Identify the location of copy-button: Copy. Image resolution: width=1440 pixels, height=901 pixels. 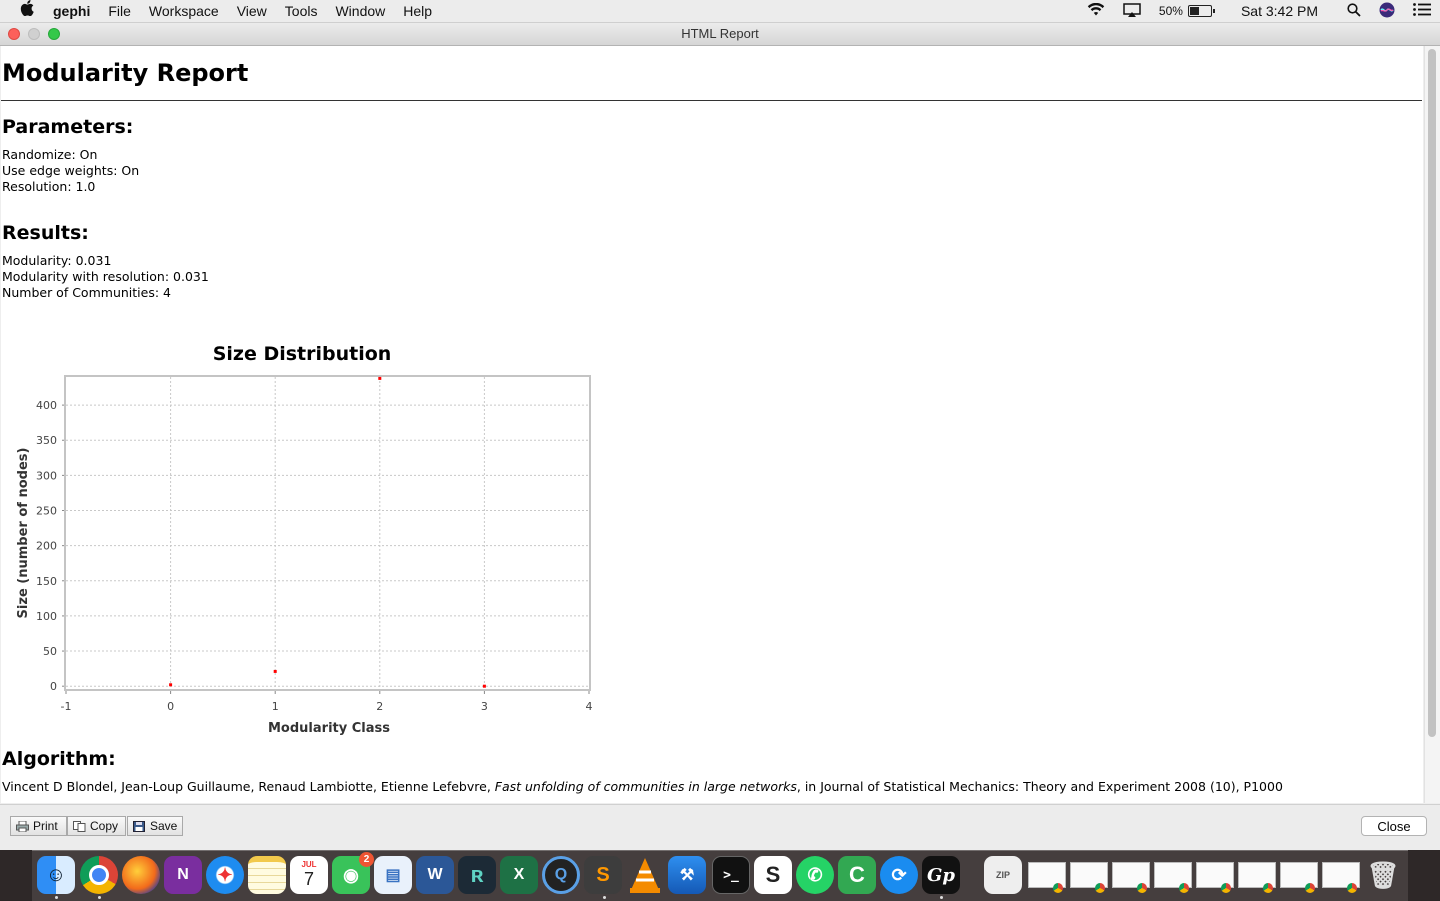
(96, 826).